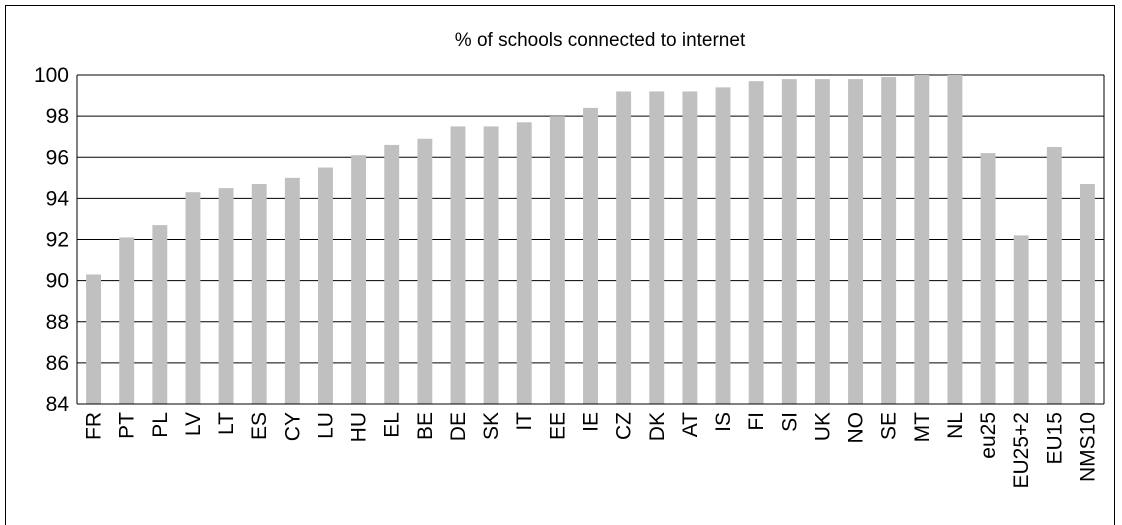  What do you see at coordinates (292, 290) in the screenshot?
I see `bar-cy` at bounding box center [292, 290].